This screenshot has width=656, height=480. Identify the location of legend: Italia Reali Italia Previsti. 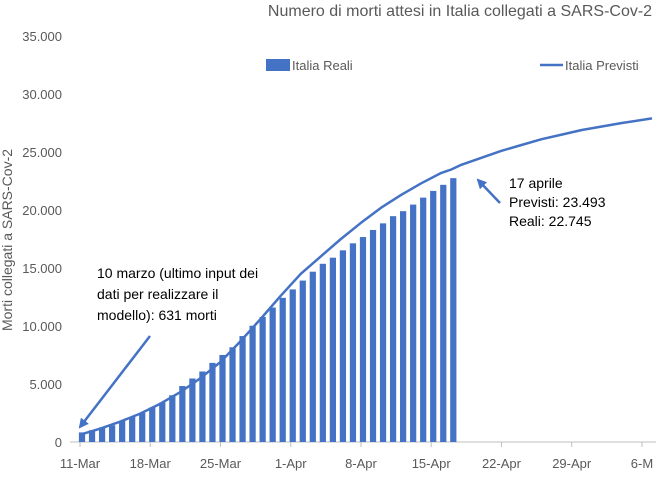
(452, 65).